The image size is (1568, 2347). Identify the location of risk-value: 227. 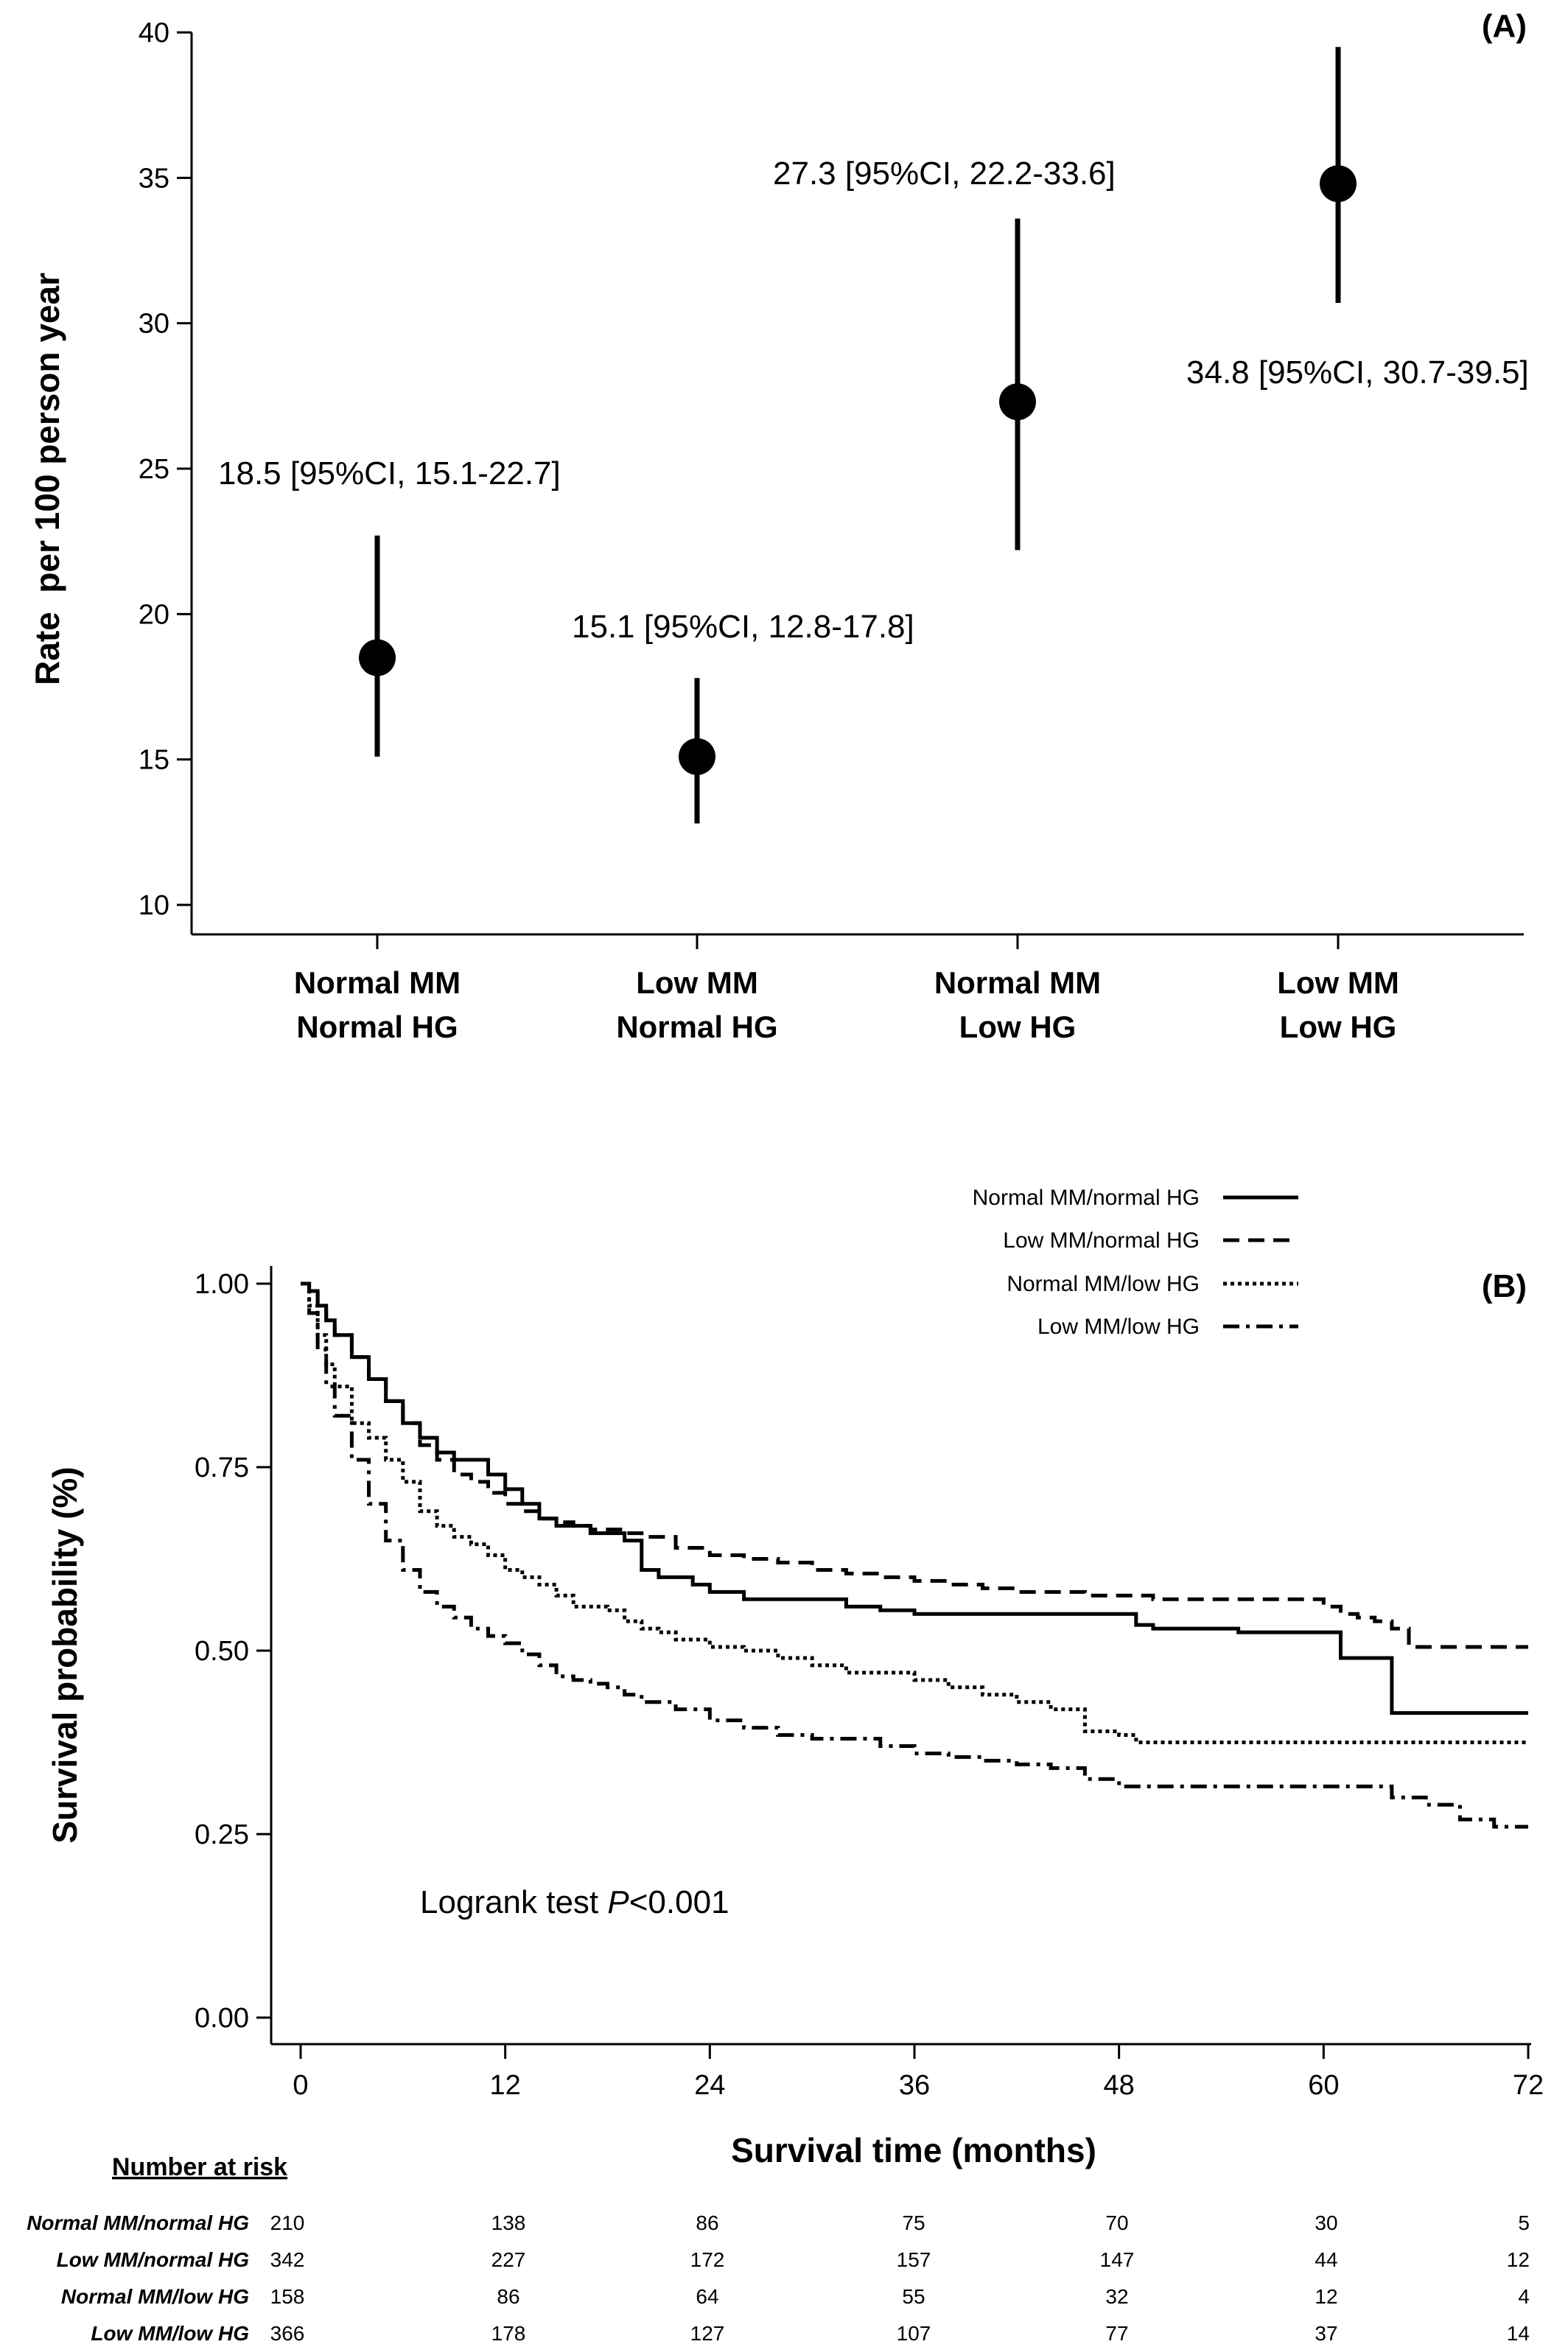
(508, 2259).